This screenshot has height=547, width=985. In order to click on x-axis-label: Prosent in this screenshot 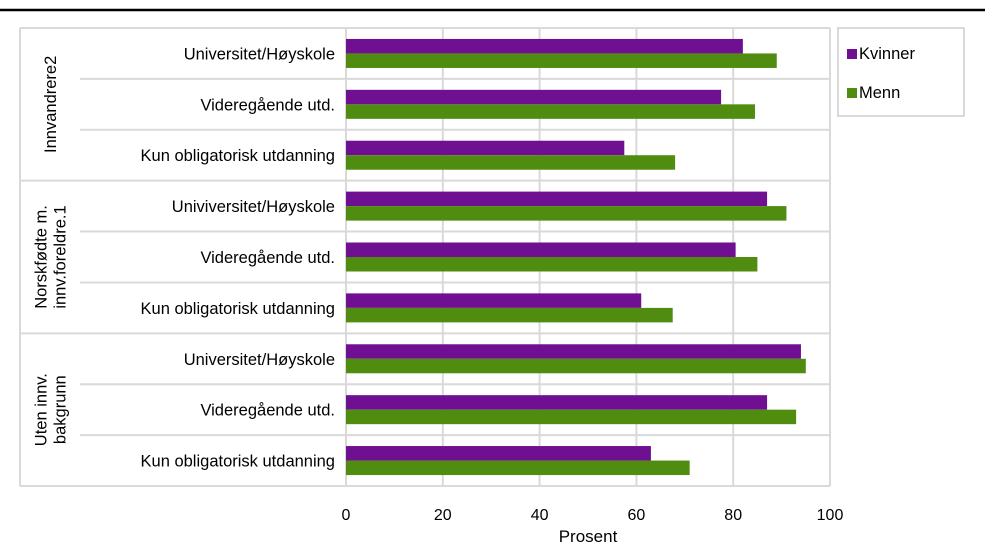, I will do `click(588, 536)`.